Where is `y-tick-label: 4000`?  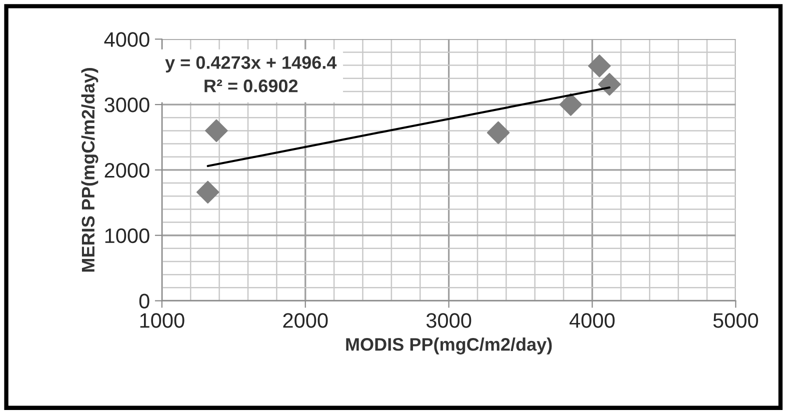 y-tick-label: 4000 is located at coordinates (127, 39).